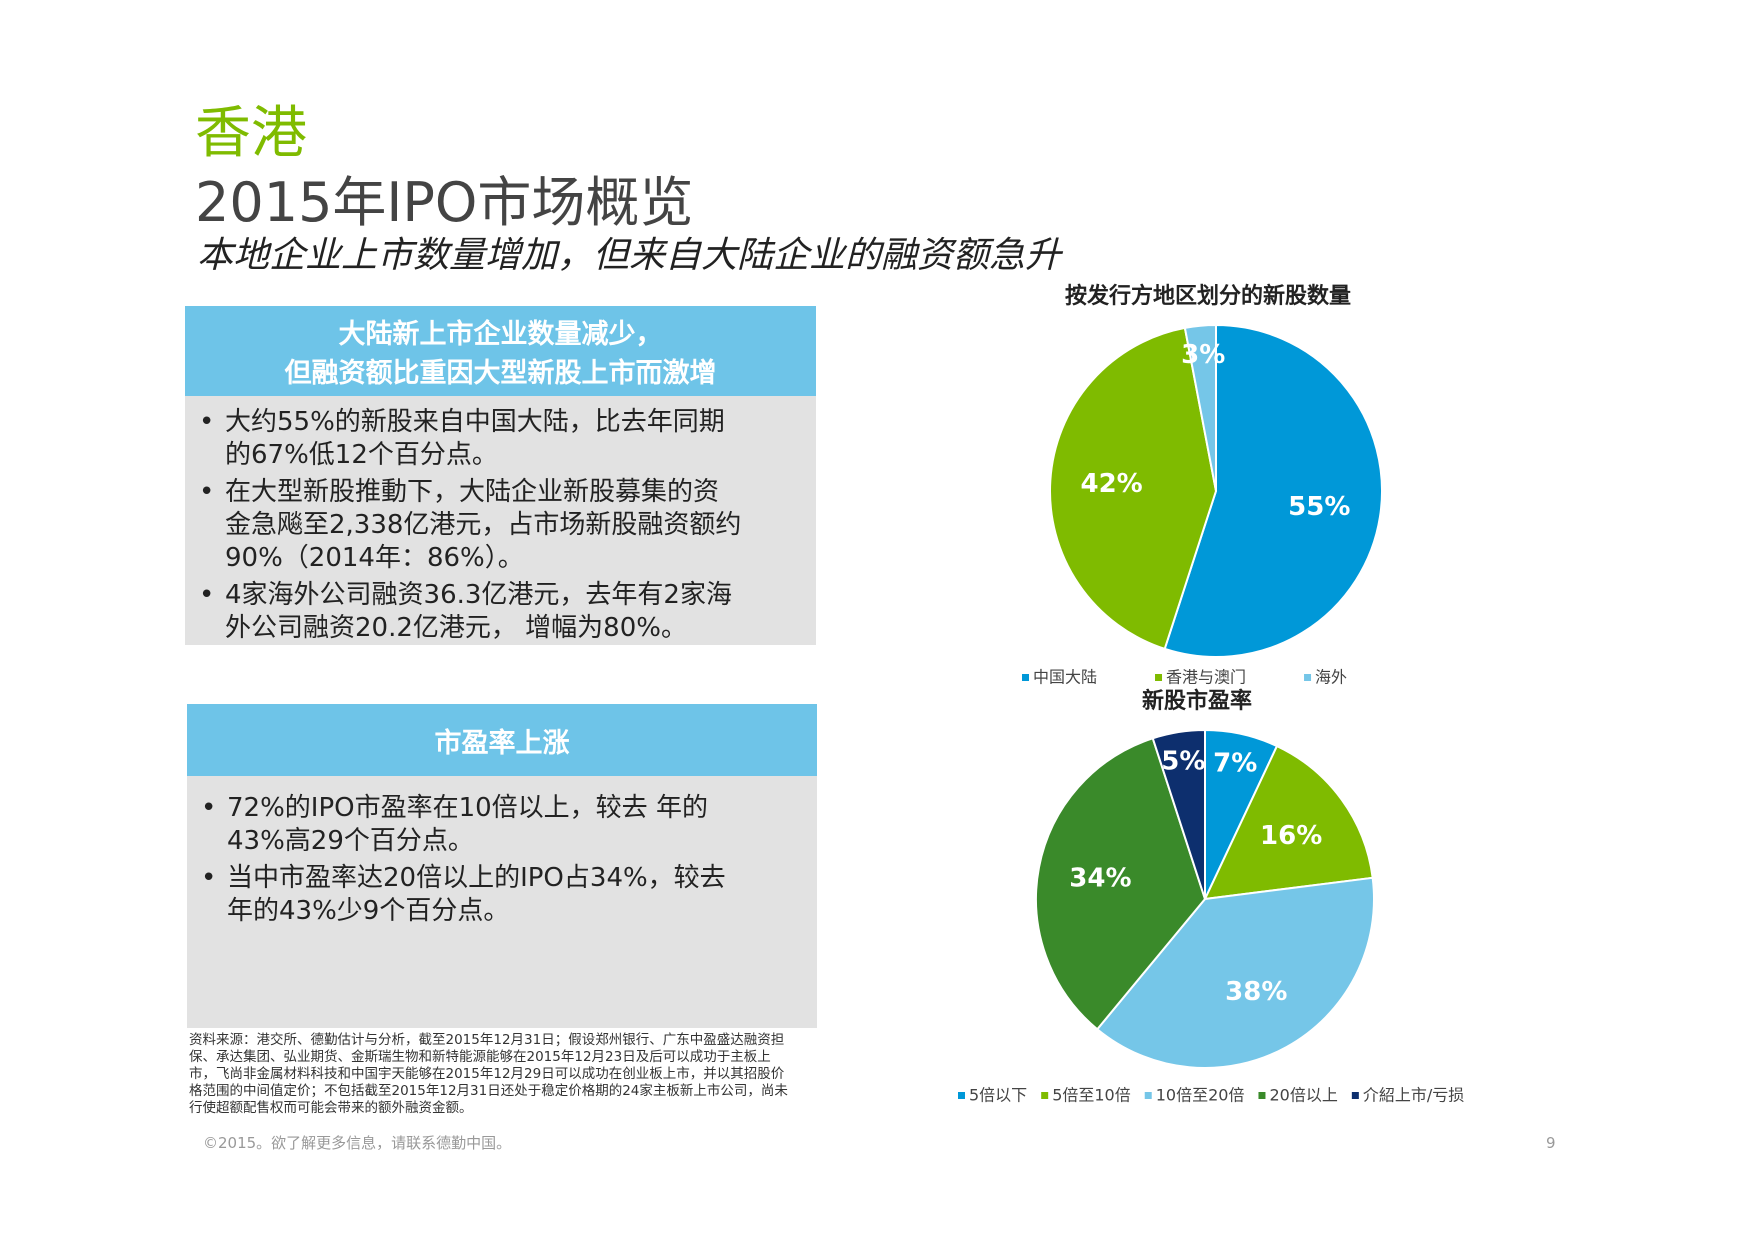 The height and width of the screenshot is (1240, 1754). Describe the element at coordinates (1091, 1095) in the screenshot. I see `legend-label: 5倍至10倍` at that location.